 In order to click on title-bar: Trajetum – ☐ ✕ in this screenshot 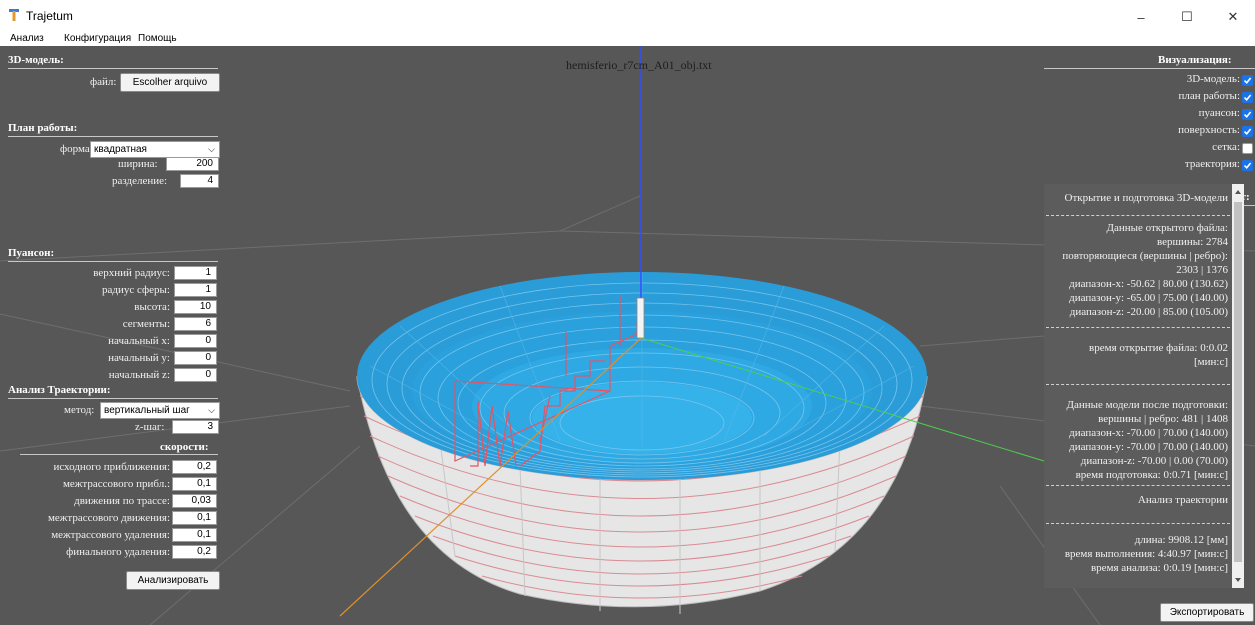, I will do `click(627, 16)`.